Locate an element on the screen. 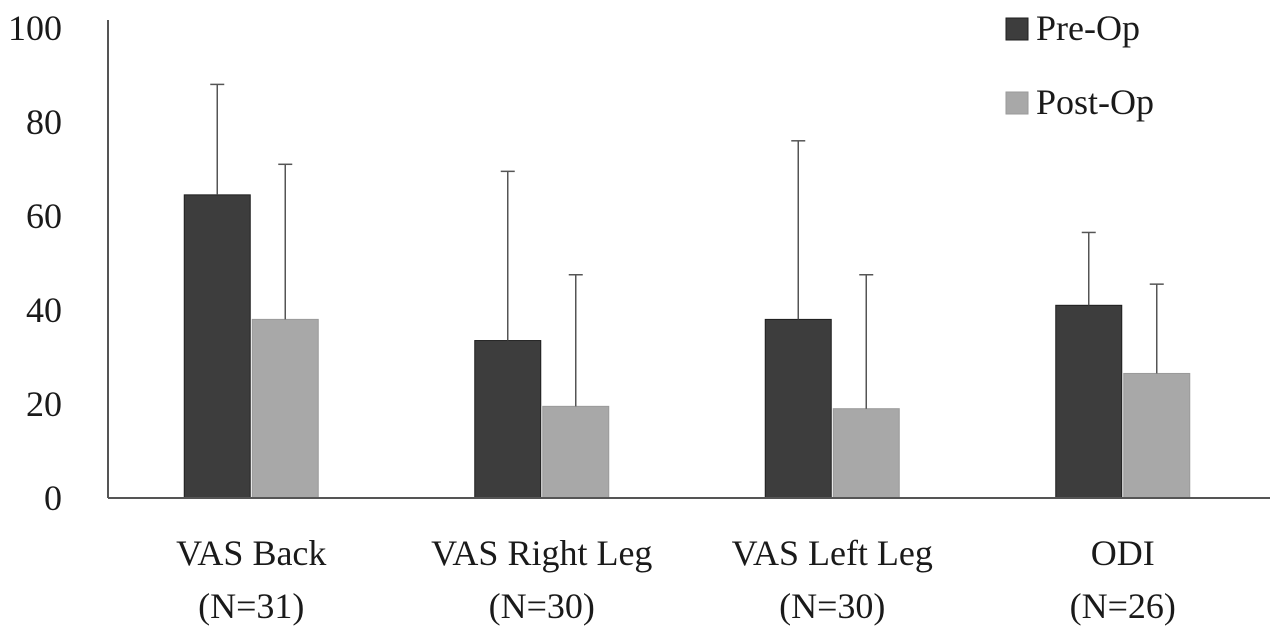  legend-label-post-op: Post-Op is located at coordinates (1095, 102).